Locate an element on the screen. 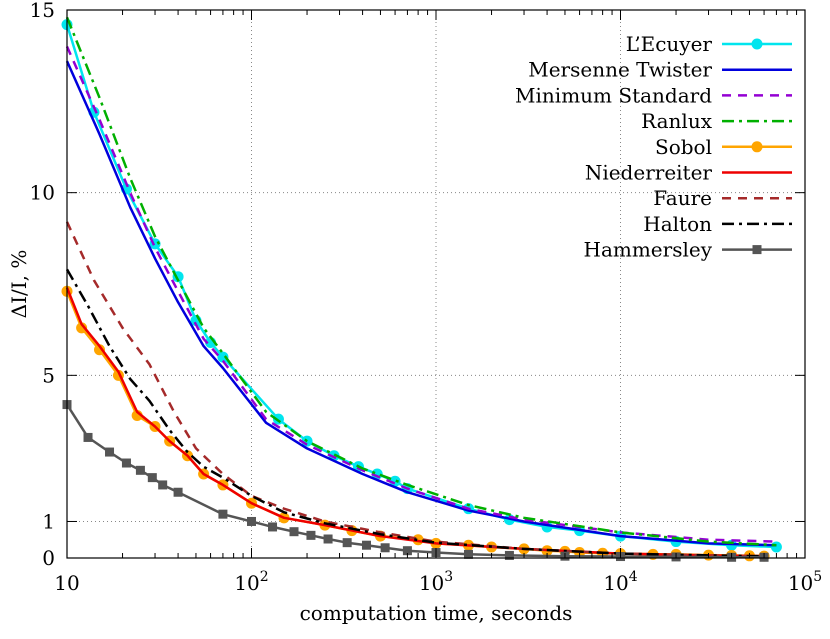 This screenshot has height=639, width=830. y-tick-label: 1 is located at coordinates (48, 521).